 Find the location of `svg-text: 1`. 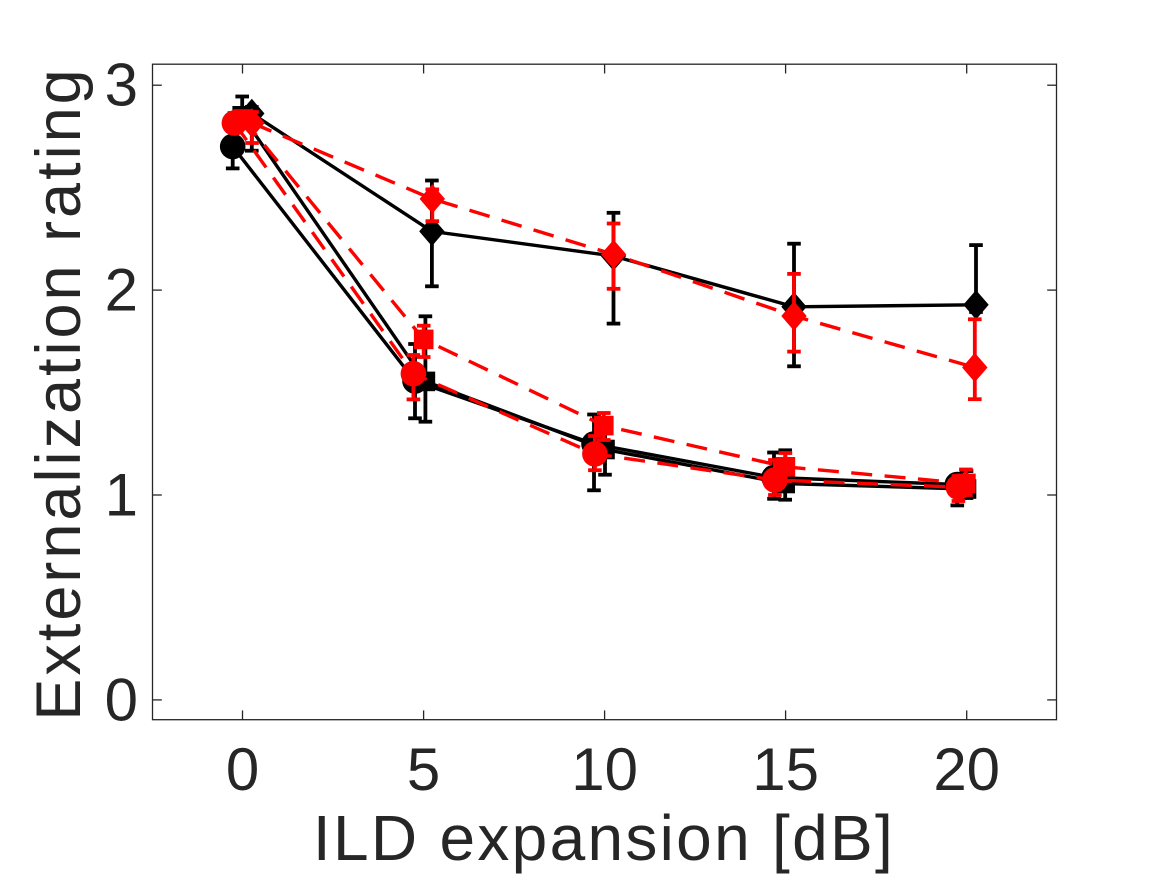

svg-text: 1 is located at coordinates (121, 495).